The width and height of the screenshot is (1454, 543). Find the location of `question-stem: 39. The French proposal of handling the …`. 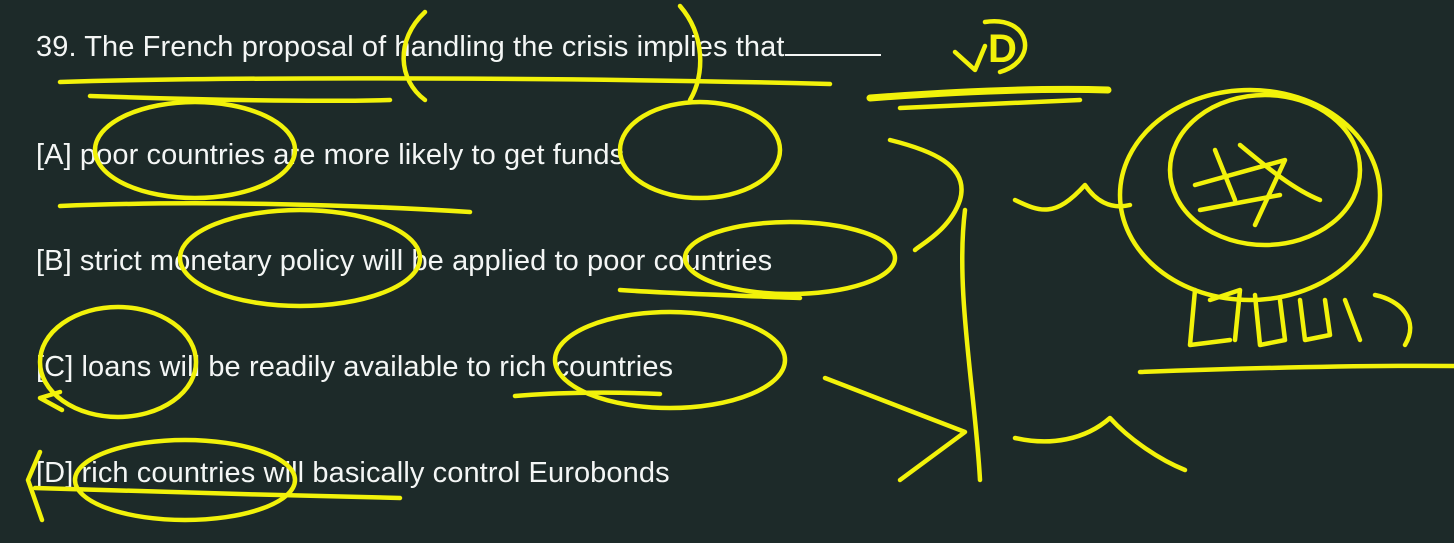

question-stem: 39. The French proposal of handling the … is located at coordinates (458, 47).